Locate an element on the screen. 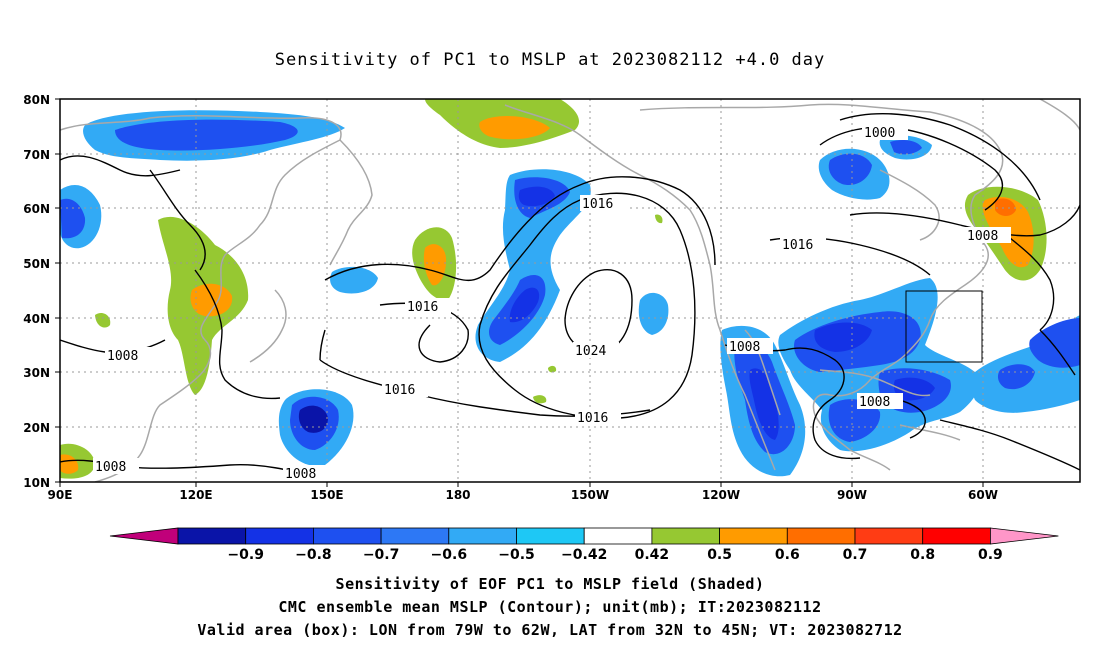 The height and width of the screenshot is (650, 1100). lon-label: 120E is located at coordinates (195, 495).